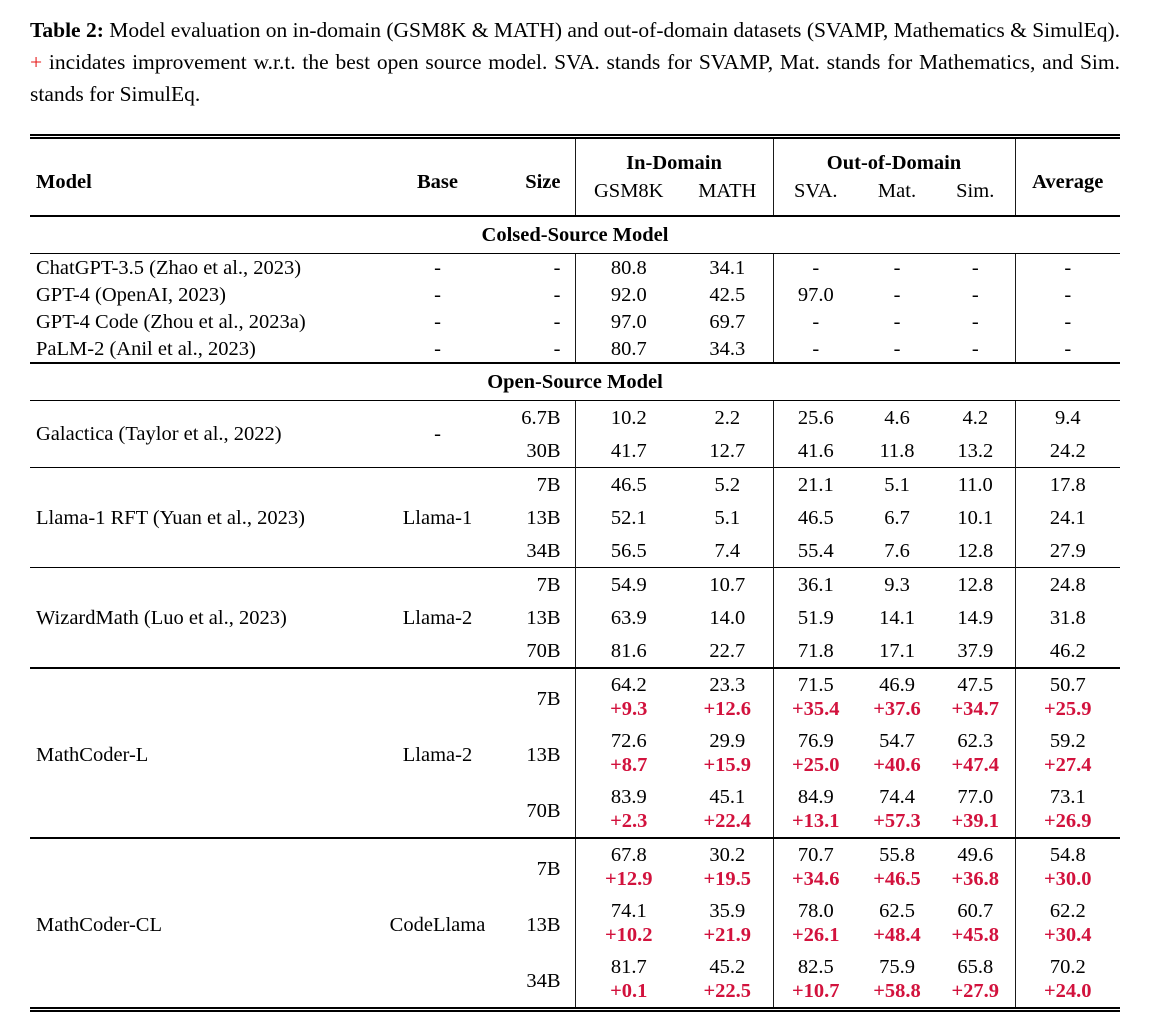 Image resolution: width=1149 pixels, height=1012 pixels. Describe the element at coordinates (897, 765) in the screenshot. I see `score-delta: +40.6` at that location.